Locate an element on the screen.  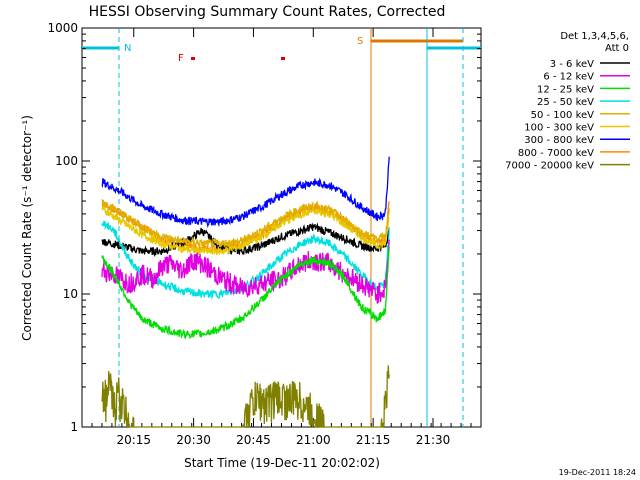
night-marker-label: N is located at coordinates (127, 48).